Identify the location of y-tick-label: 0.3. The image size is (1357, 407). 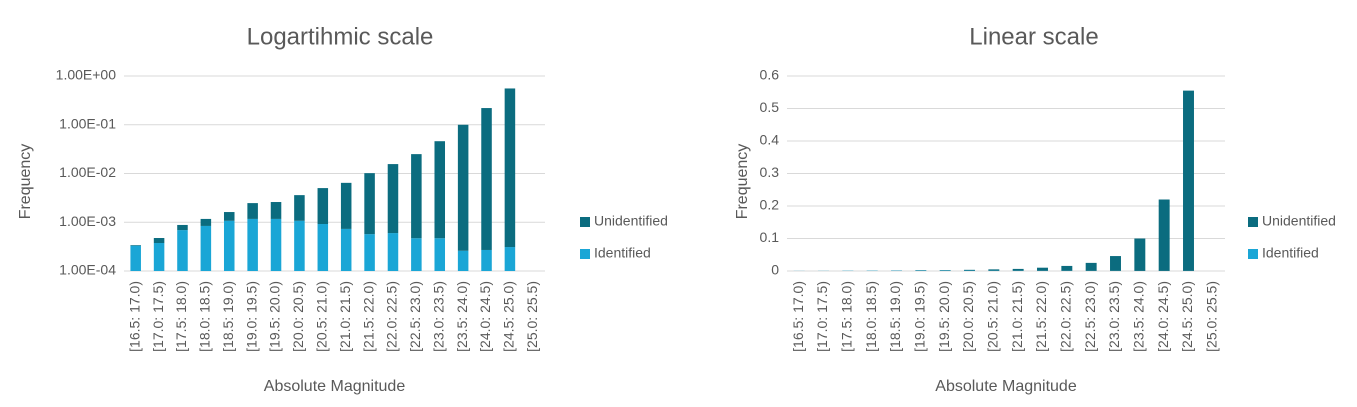
(770, 172).